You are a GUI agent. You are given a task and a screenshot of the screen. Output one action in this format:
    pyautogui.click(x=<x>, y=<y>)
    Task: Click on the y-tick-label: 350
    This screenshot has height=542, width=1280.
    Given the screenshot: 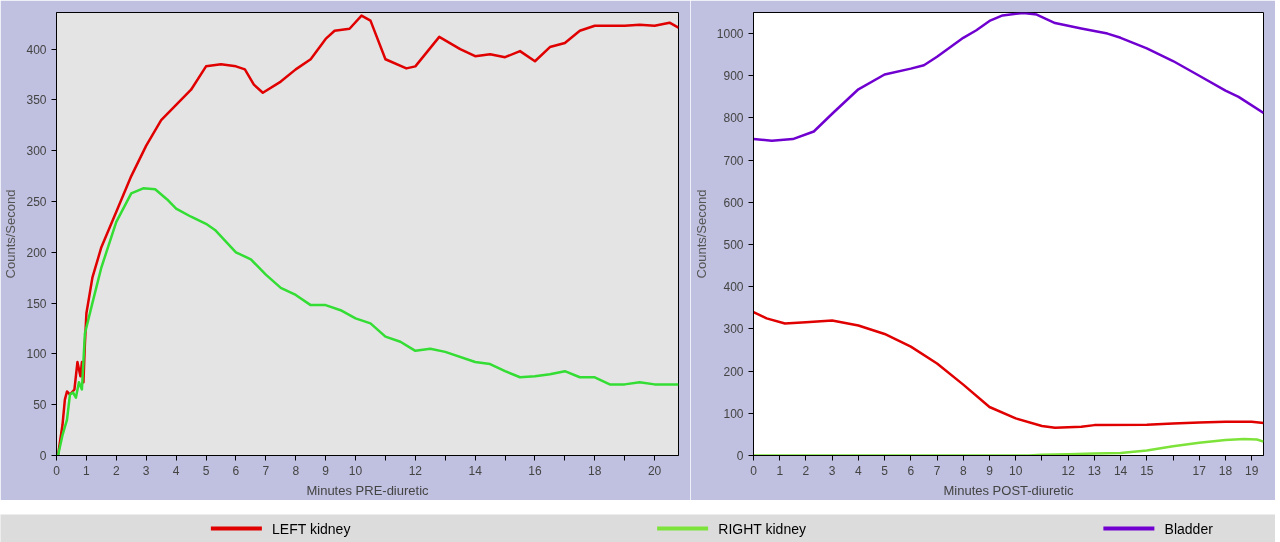 What is the action you would take?
    pyautogui.click(x=36, y=100)
    